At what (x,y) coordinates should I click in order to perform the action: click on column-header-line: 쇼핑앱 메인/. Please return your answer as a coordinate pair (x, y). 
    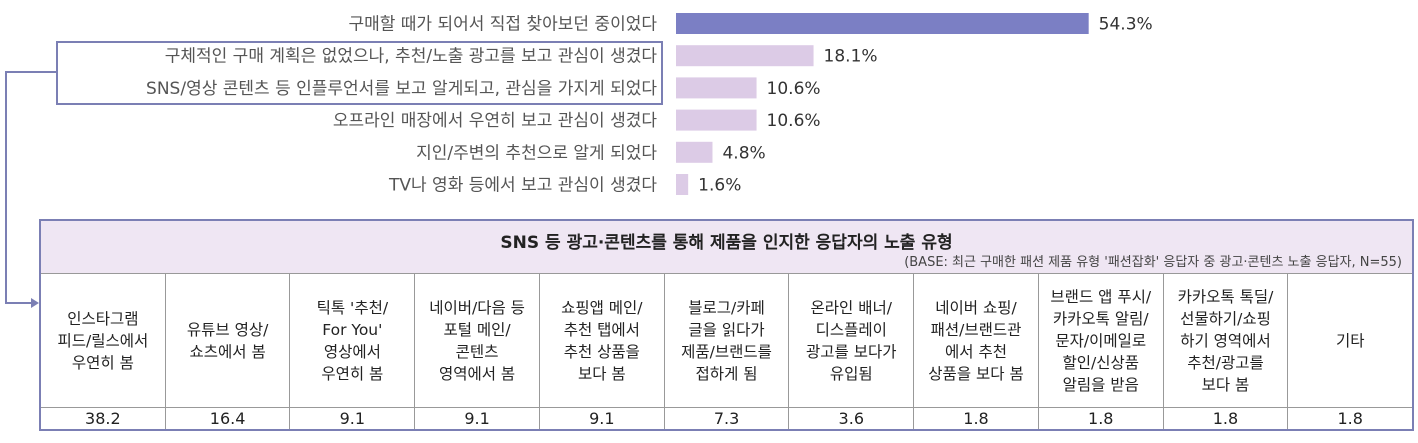
    Looking at the image, I should click on (602, 307).